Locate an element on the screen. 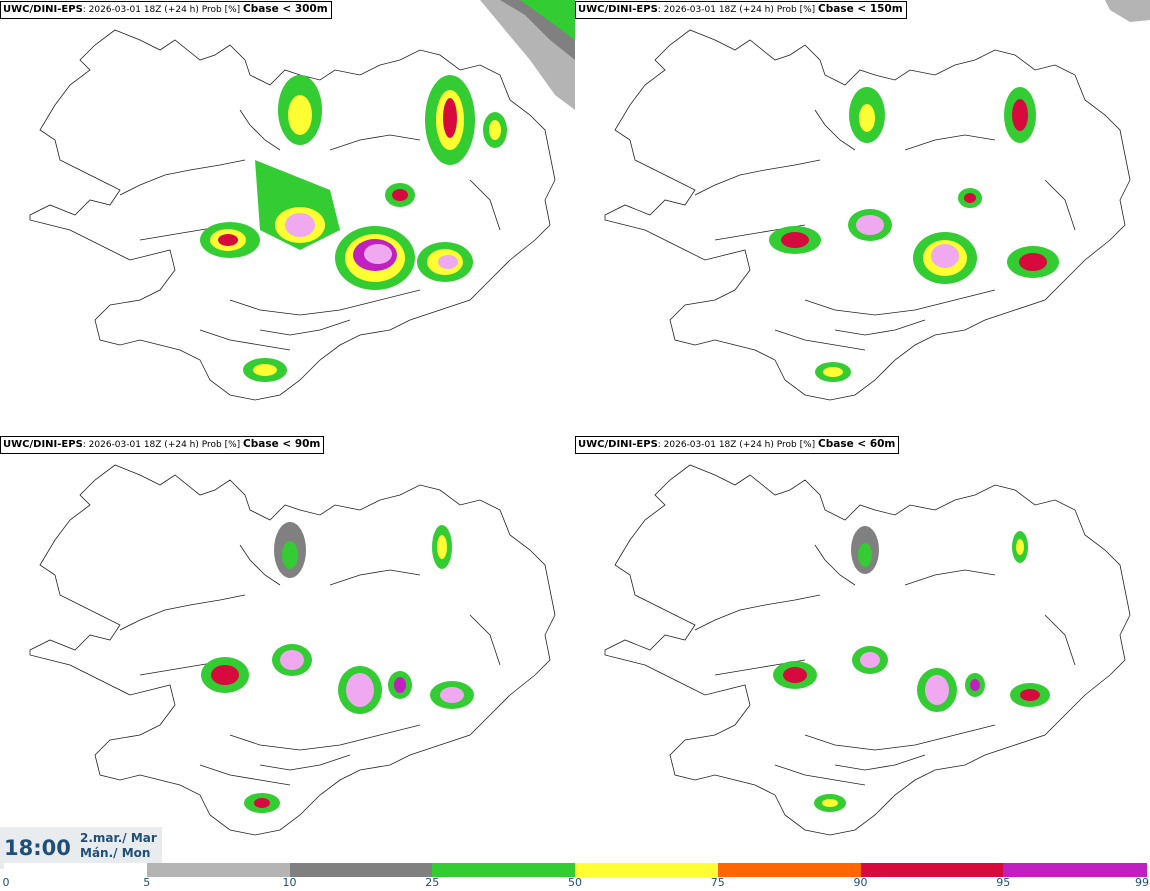  probability-colorbar is located at coordinates (575, 870).